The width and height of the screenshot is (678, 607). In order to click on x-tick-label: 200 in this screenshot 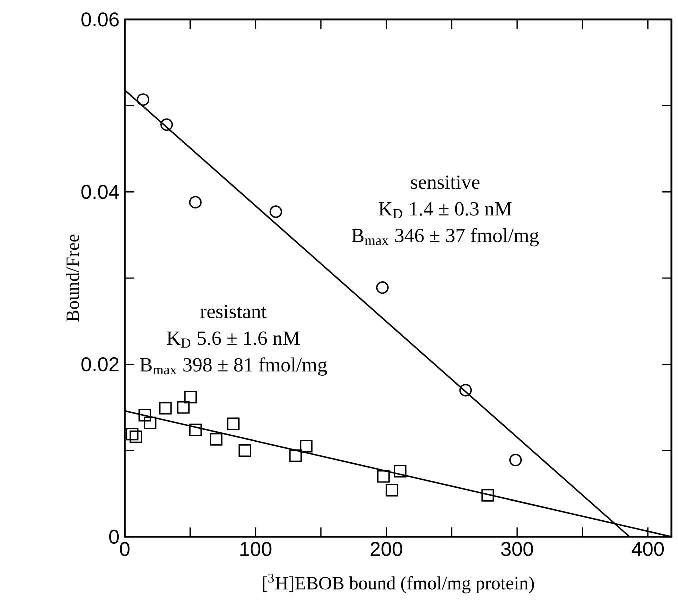, I will do `click(386, 549)`.